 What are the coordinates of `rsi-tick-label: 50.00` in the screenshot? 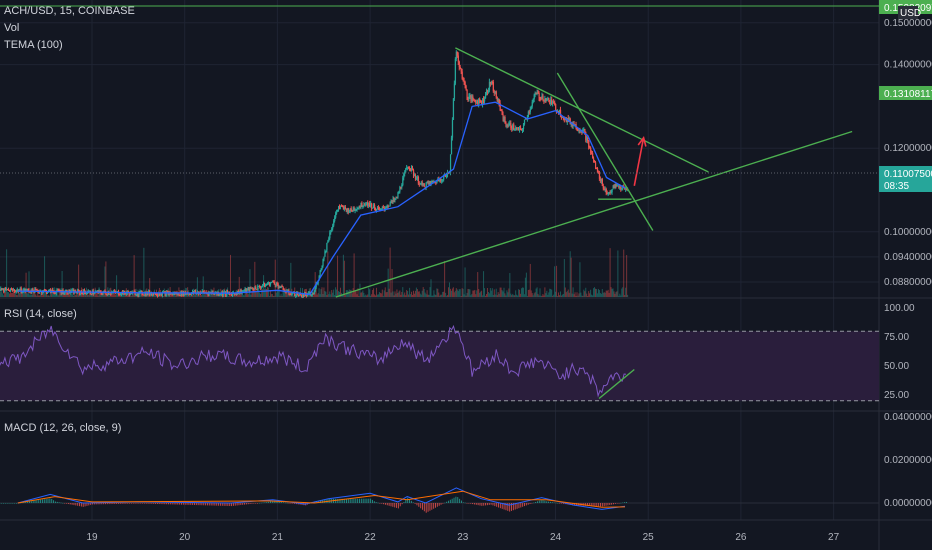 It's located at (896, 366).